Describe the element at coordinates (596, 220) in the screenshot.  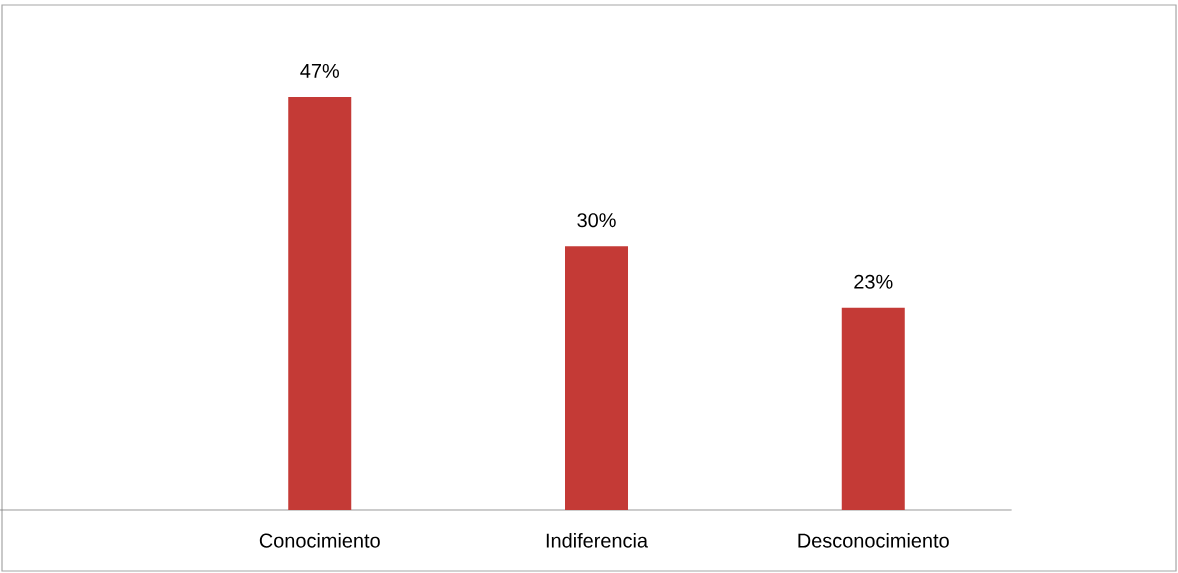
I see `data-label: 30%` at that location.